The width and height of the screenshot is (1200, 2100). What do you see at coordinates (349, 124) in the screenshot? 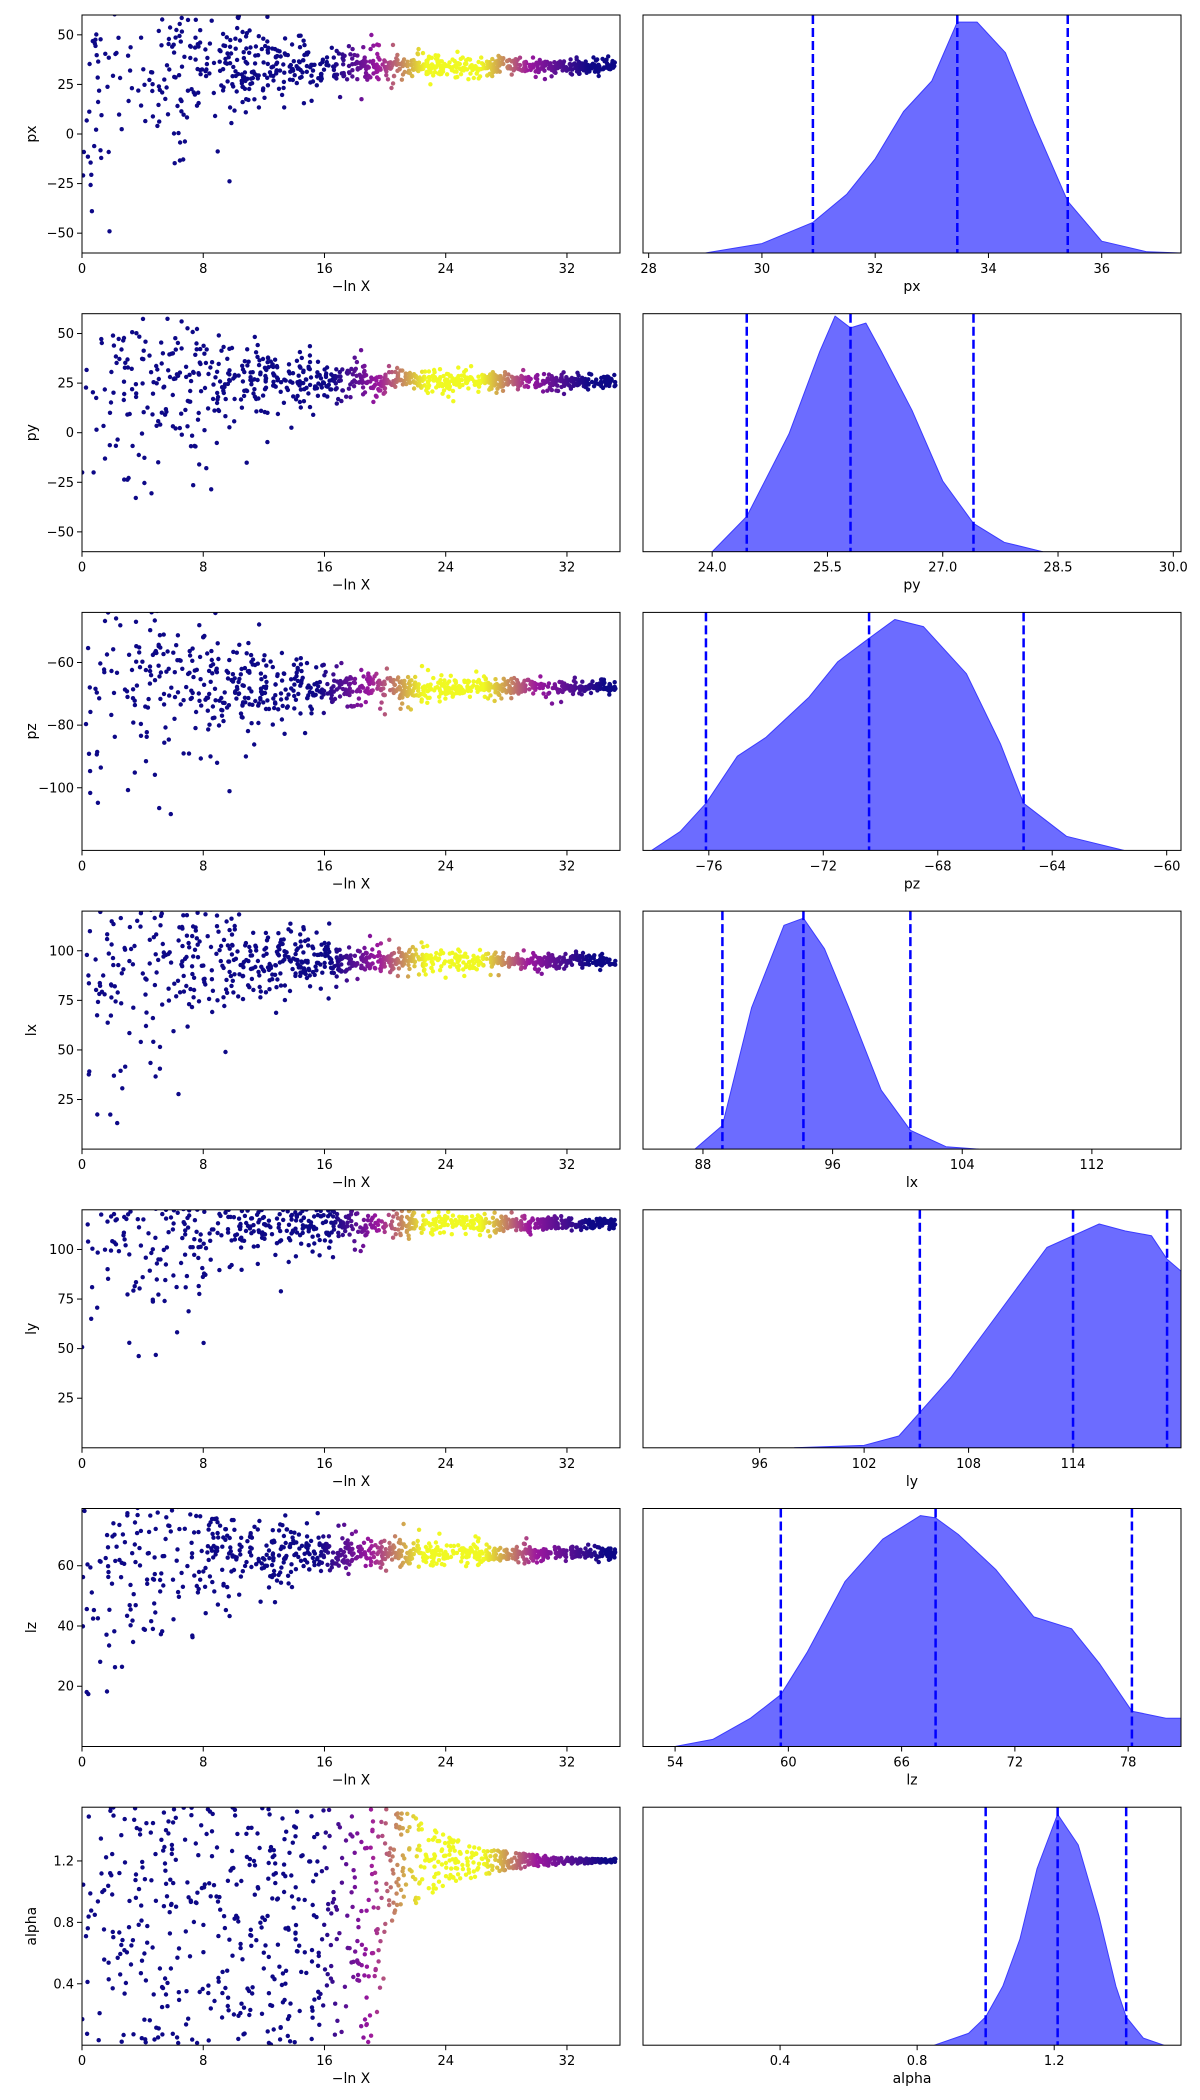
I see `trace-points` at bounding box center [349, 124].